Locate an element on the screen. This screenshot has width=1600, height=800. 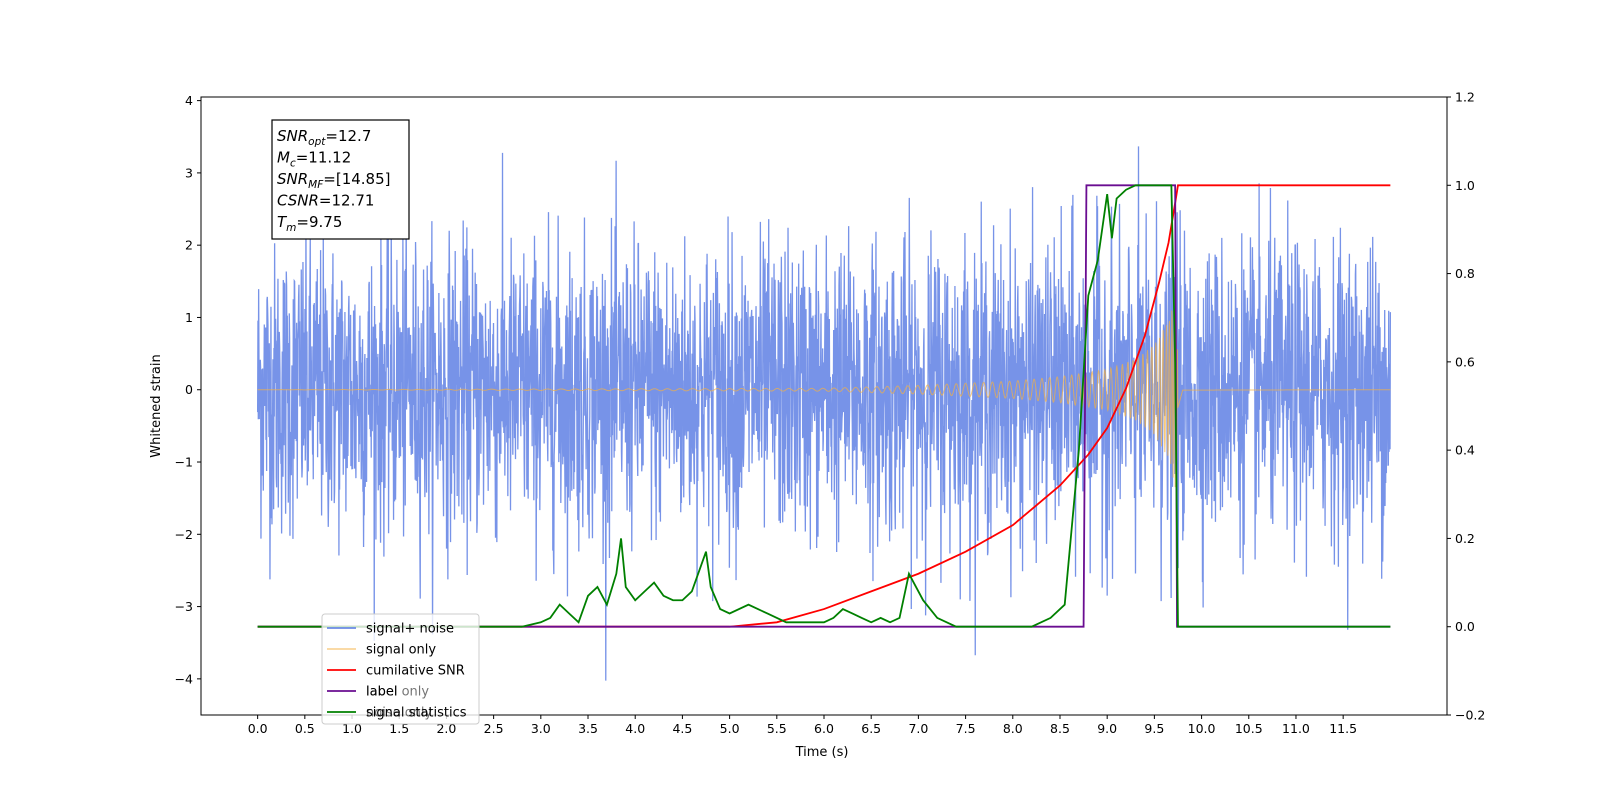
y-tick-label: −2 is located at coordinates (184, 534).